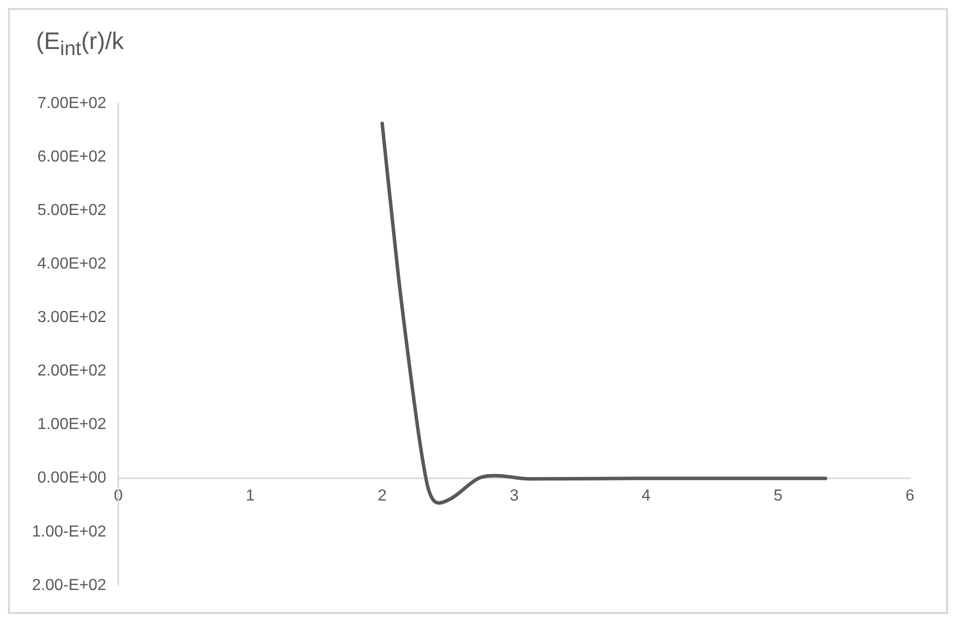  What do you see at coordinates (646, 495) in the screenshot?
I see `x-tick-label: 4` at bounding box center [646, 495].